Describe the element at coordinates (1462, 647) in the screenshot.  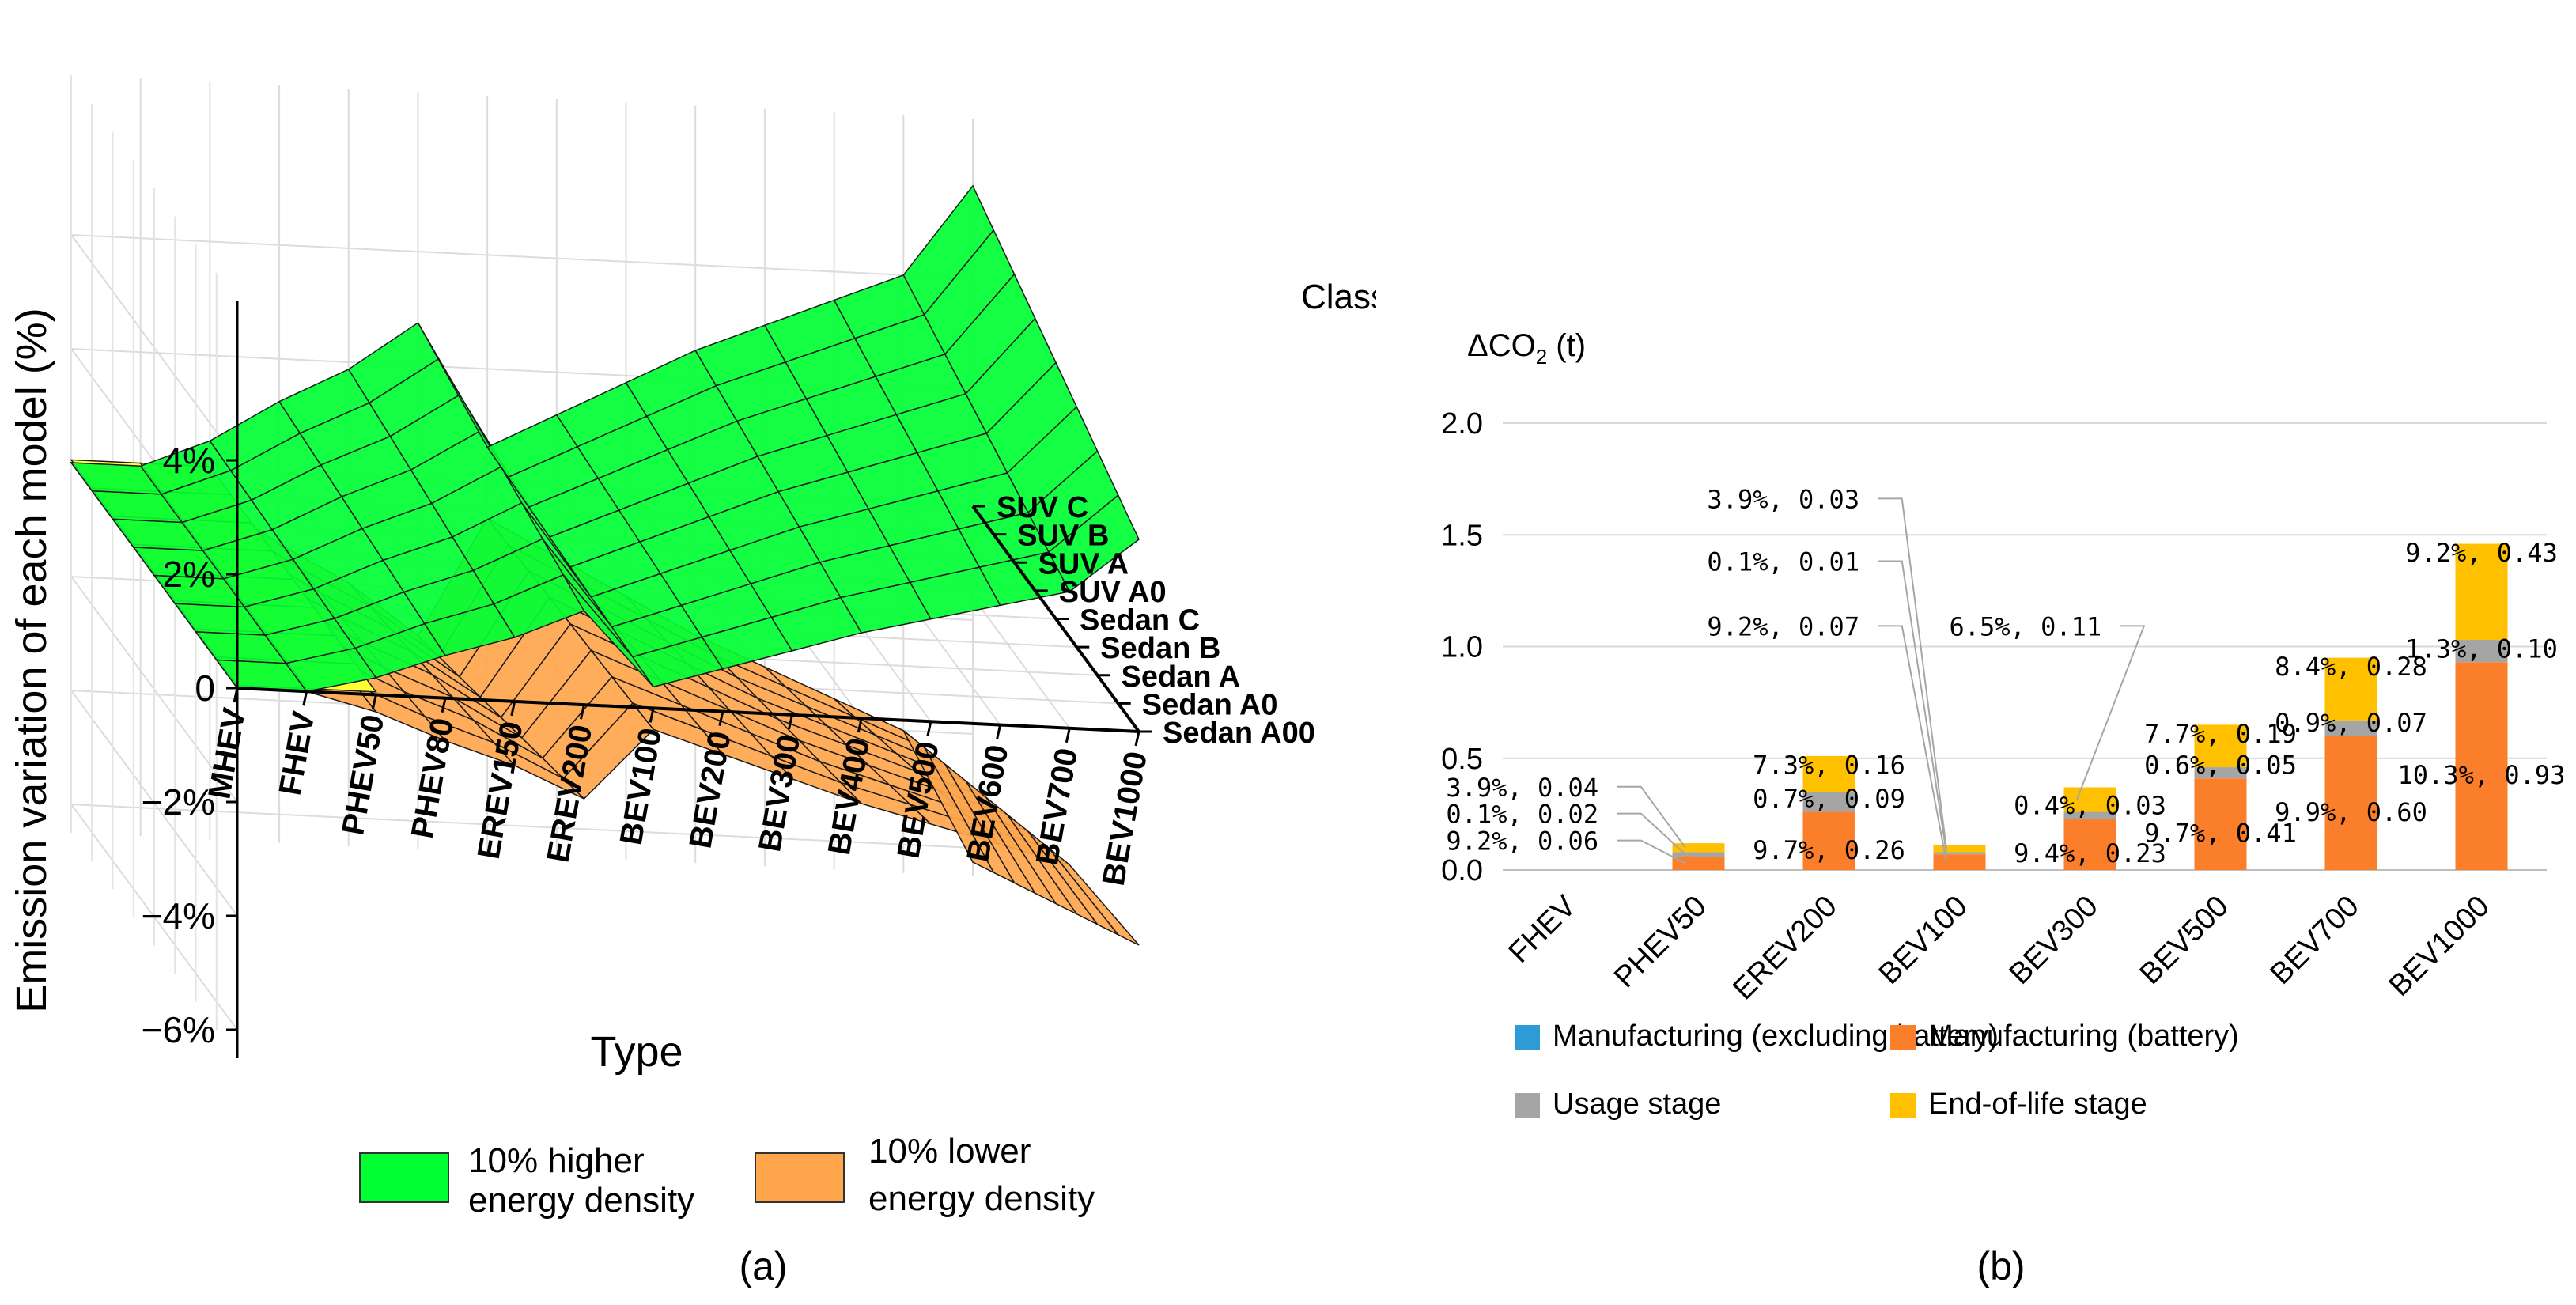
I see `y-axis-ticks: 0.0 0.5 1.0 1.5 2.0` at that location.